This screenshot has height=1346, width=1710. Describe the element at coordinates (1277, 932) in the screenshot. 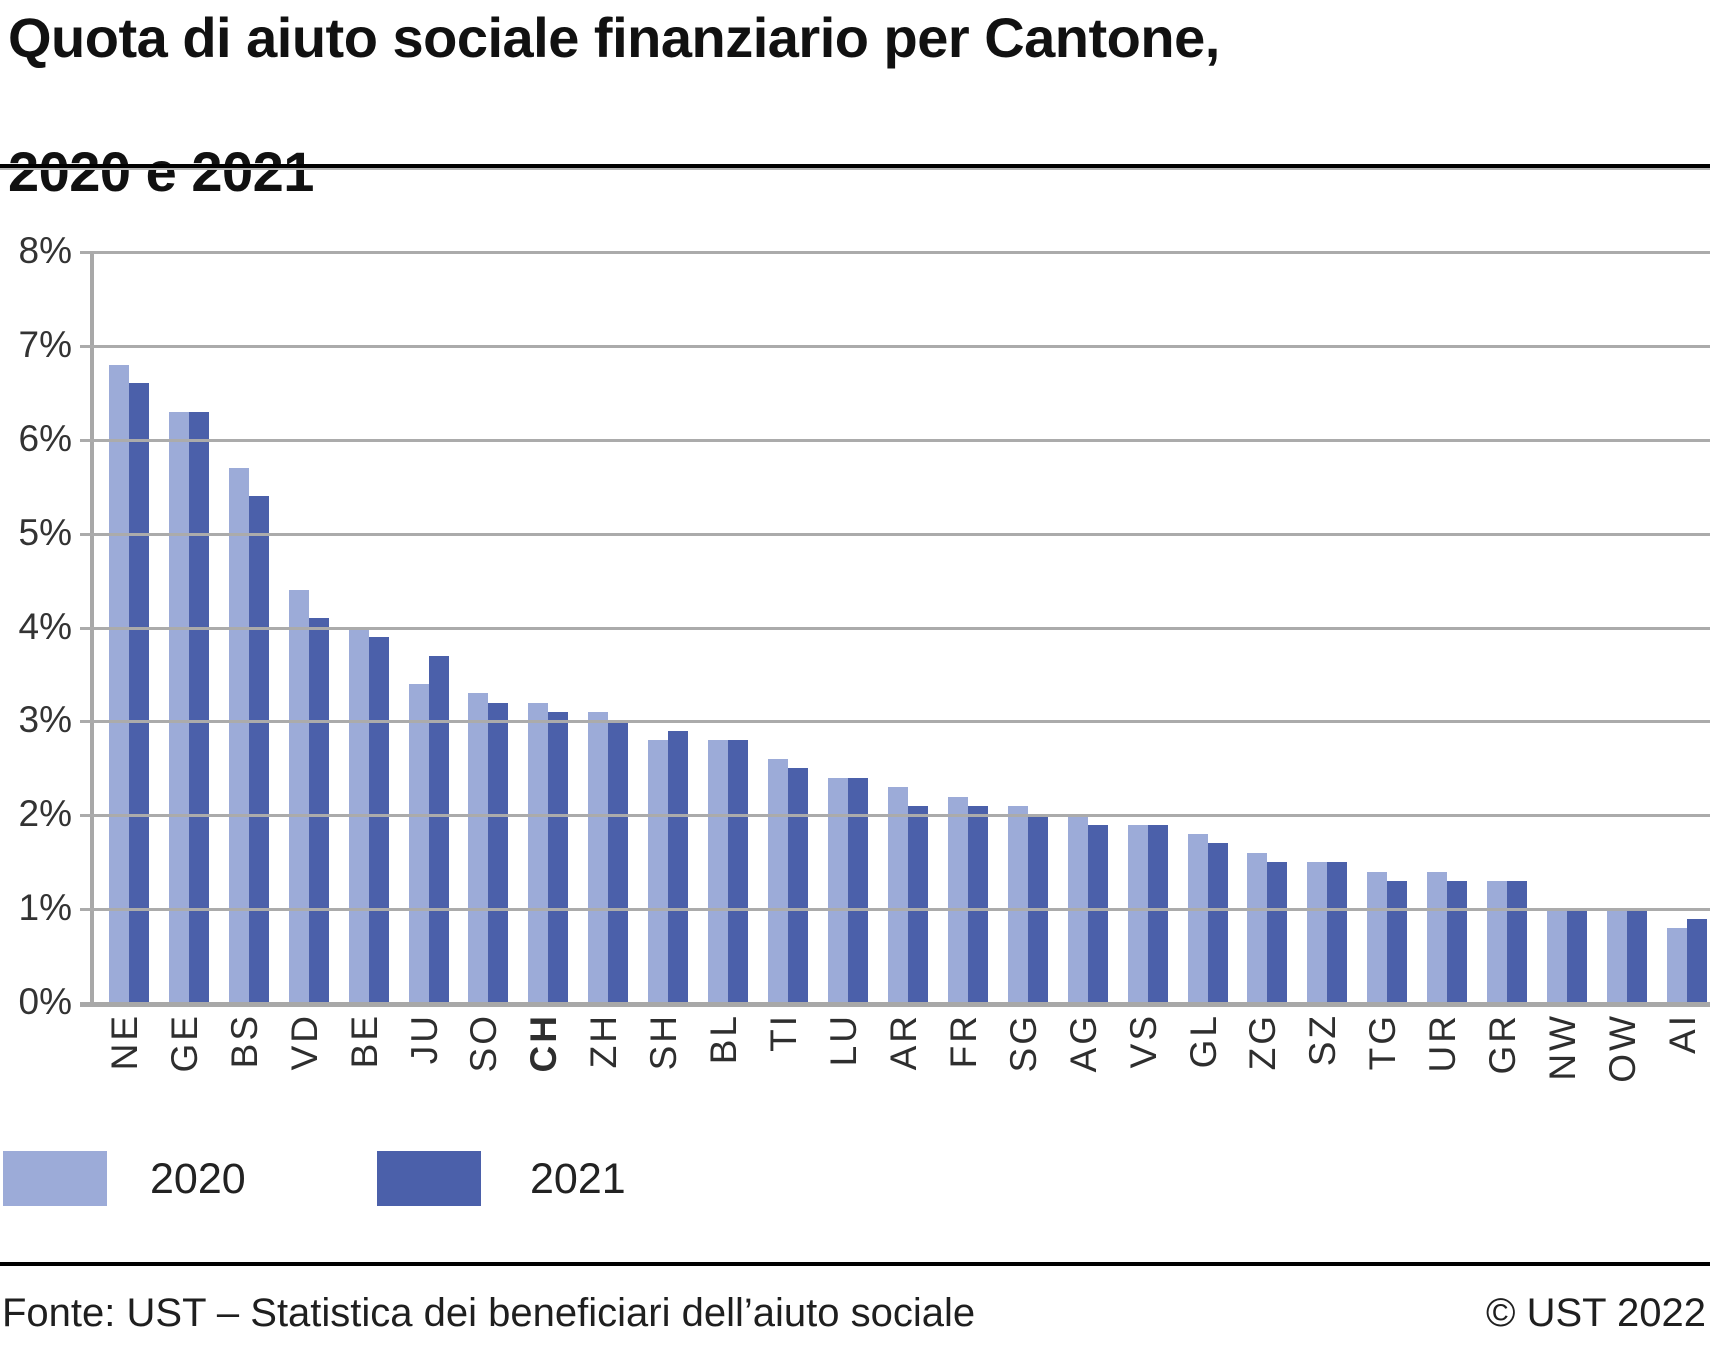

I see `bar-ZG-2021` at that location.